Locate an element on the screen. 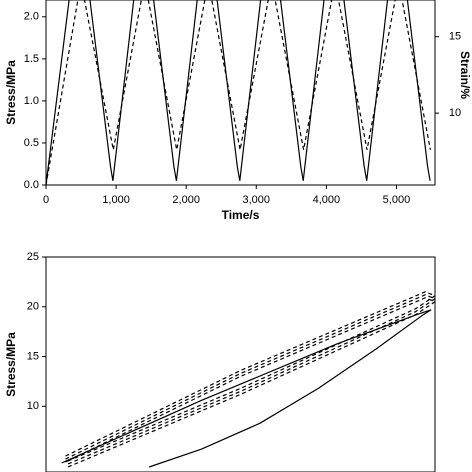 This screenshot has height=472, width=472. x-tick-label: 4,000 is located at coordinates (327, 200).